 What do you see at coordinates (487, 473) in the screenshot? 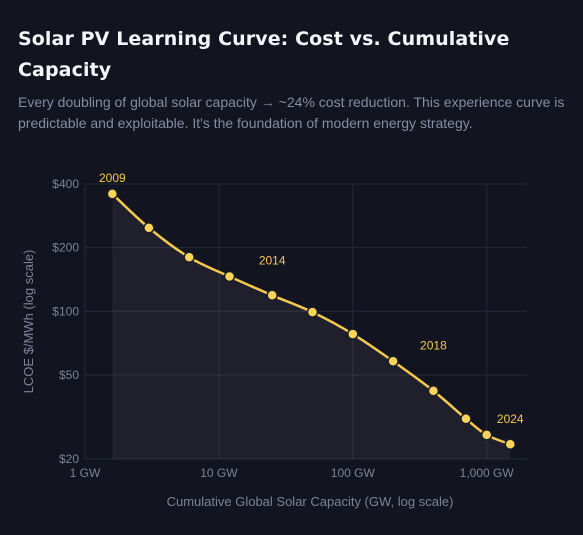
I see `x-tick-label: 1,000 GW` at bounding box center [487, 473].